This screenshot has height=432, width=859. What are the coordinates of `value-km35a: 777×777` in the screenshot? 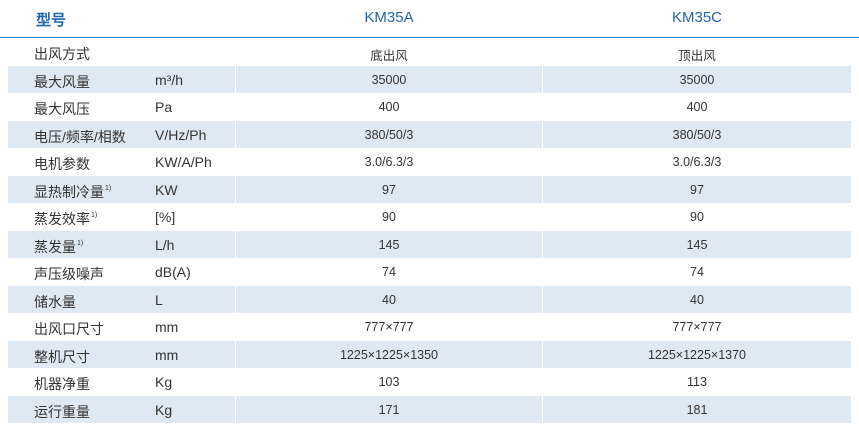 It's located at (389, 327).